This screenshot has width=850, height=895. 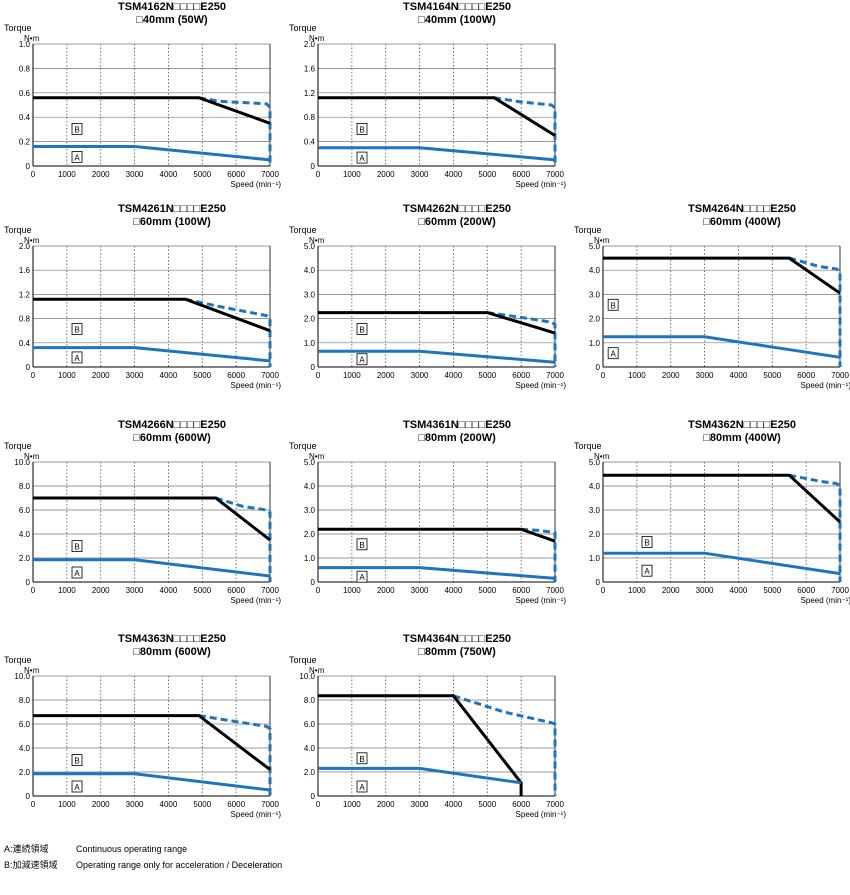 I want to click on chart-title: TSM4264N□□□□E250, so click(x=742, y=209).